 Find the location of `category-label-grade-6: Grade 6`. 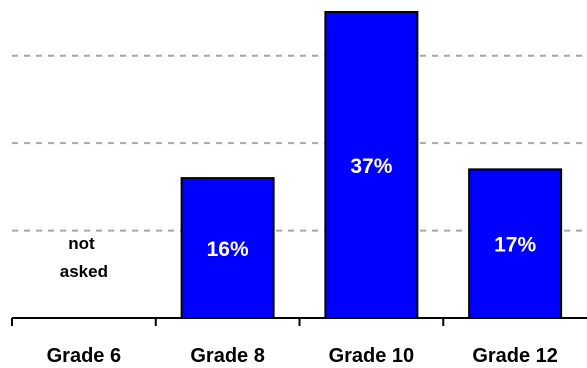

category-label-grade-6: Grade 6 is located at coordinates (84, 356).